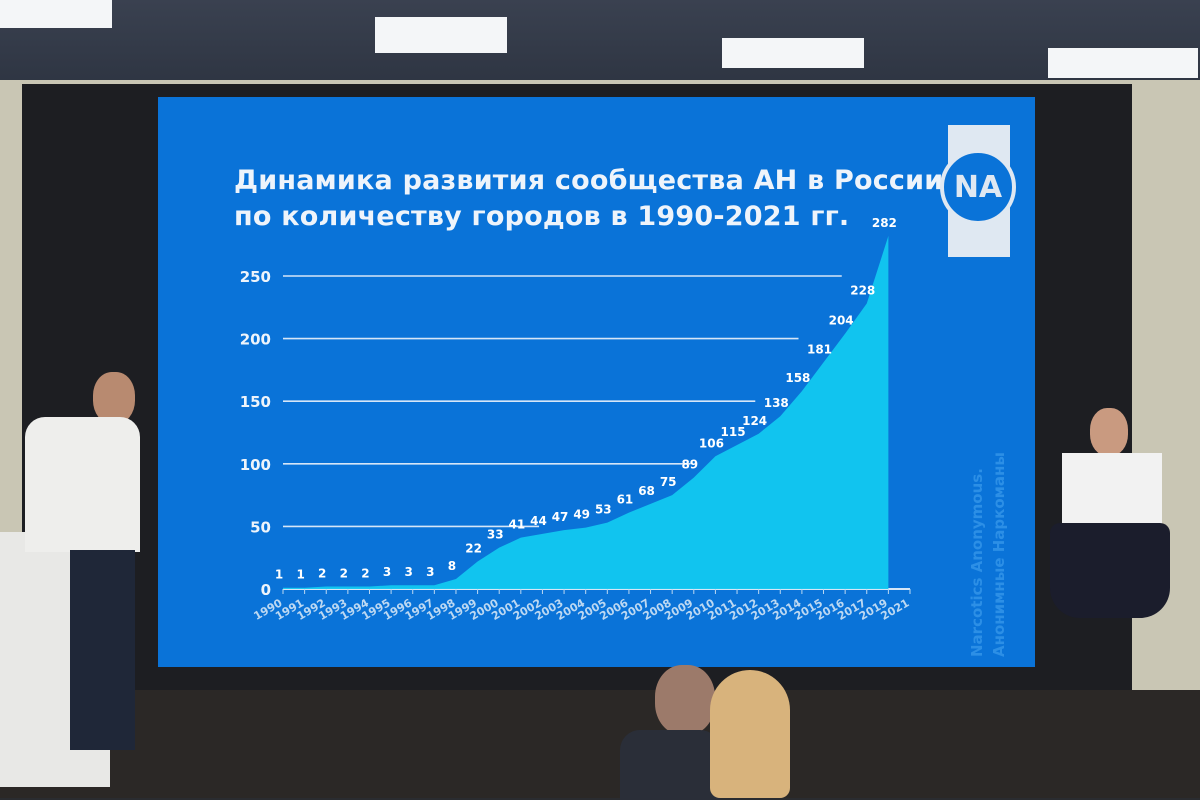 This screenshot has width=1200, height=800. What do you see at coordinates (266, 590) in the screenshot?
I see `y-tick-label: 0` at bounding box center [266, 590].